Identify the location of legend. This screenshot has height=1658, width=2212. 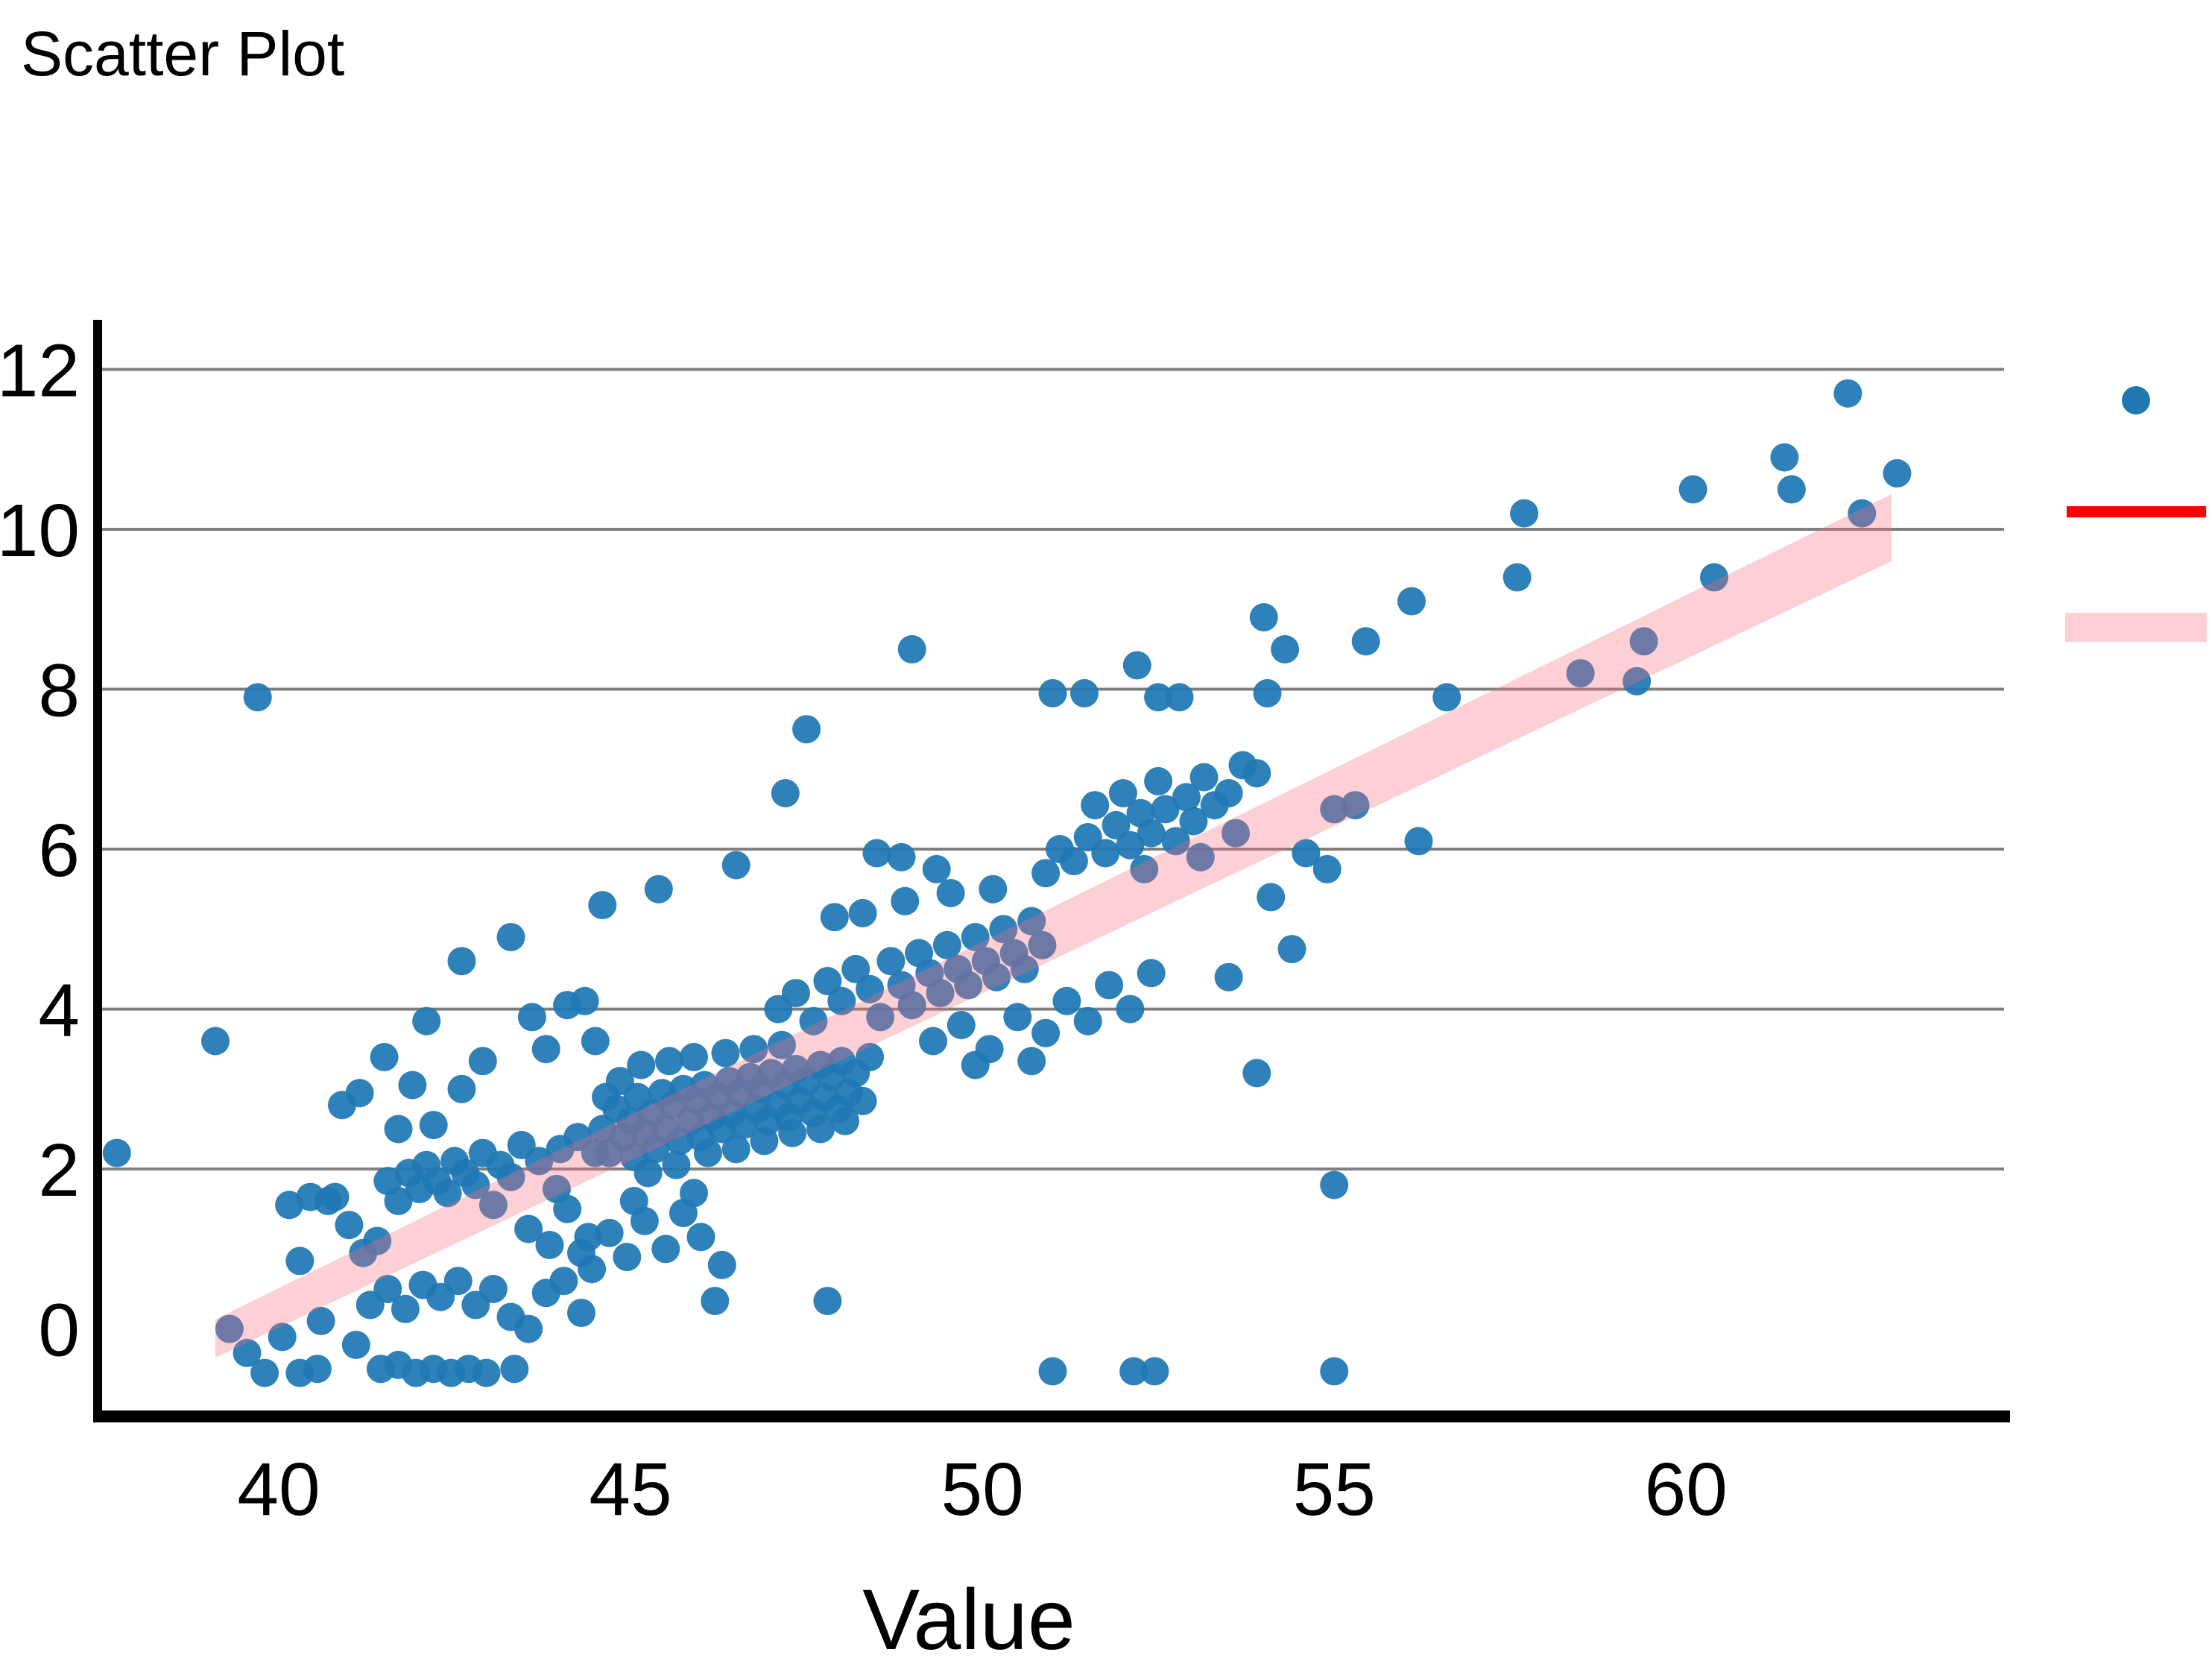
(2136, 514).